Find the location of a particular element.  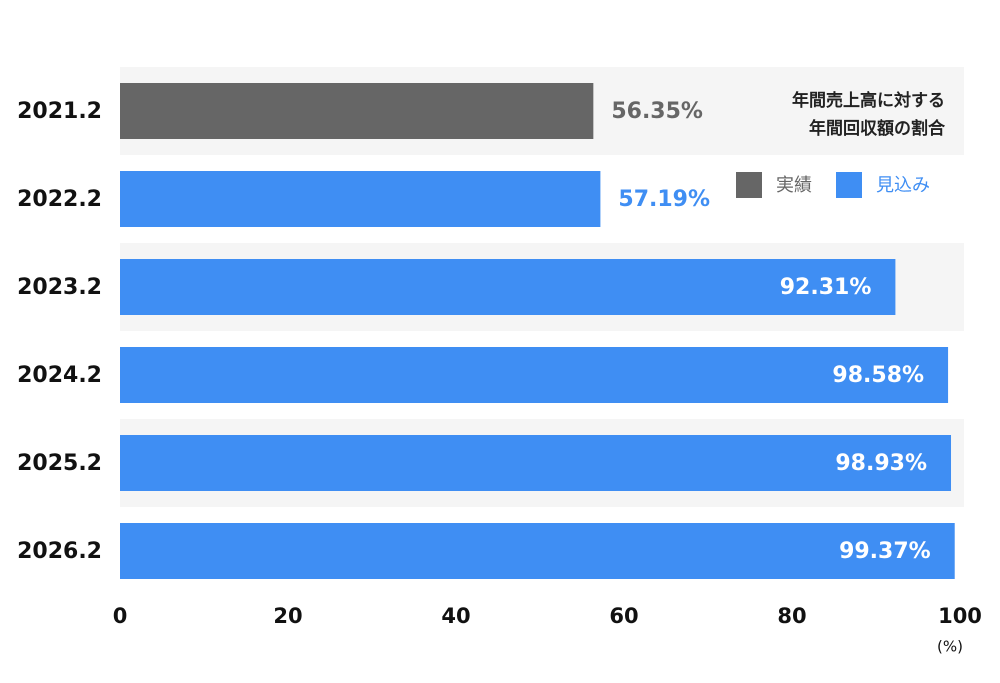

legend-label: 実績 is located at coordinates (794, 185).